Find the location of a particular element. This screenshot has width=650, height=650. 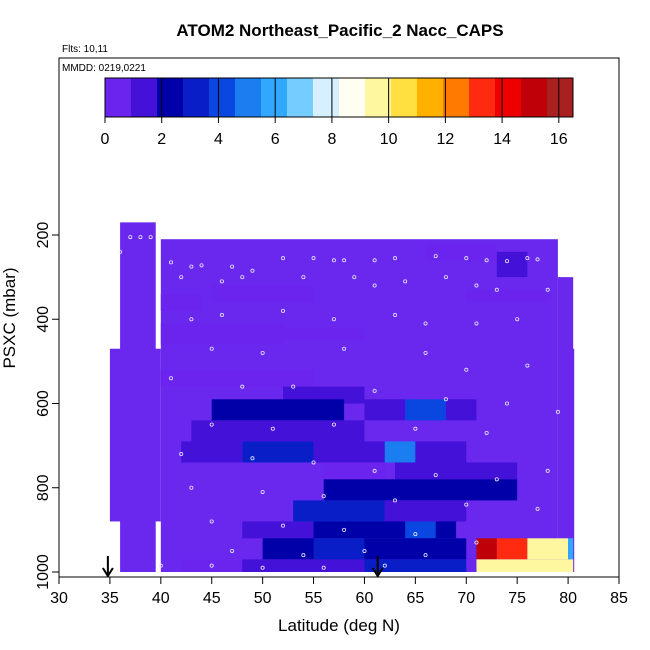

x-axis: 30 35 40 45 50 55 60 65 70 75 80 85 is located at coordinates (339, 591).